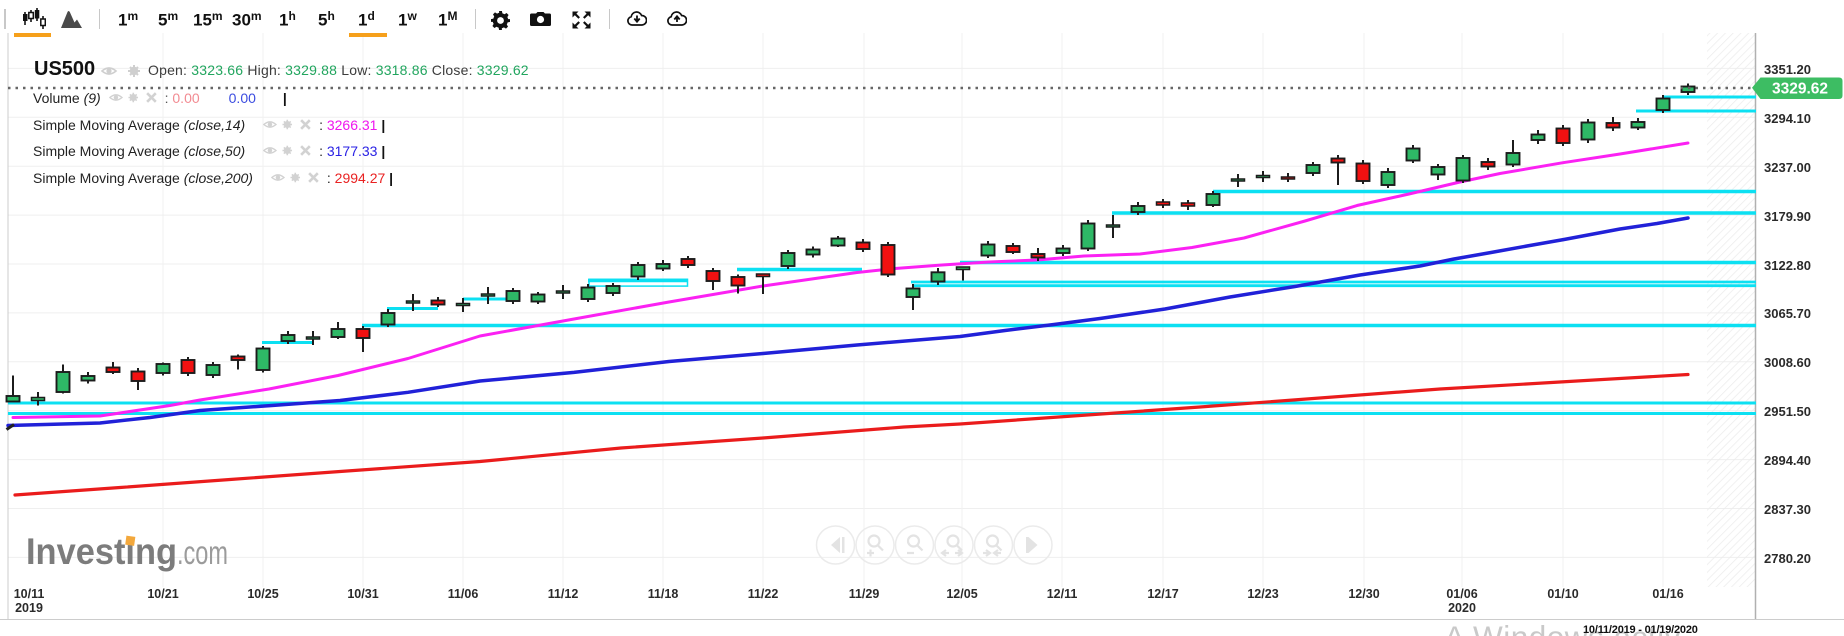 This screenshot has height=636, width=1844. I want to click on svg-text: .com, so click(202, 552).